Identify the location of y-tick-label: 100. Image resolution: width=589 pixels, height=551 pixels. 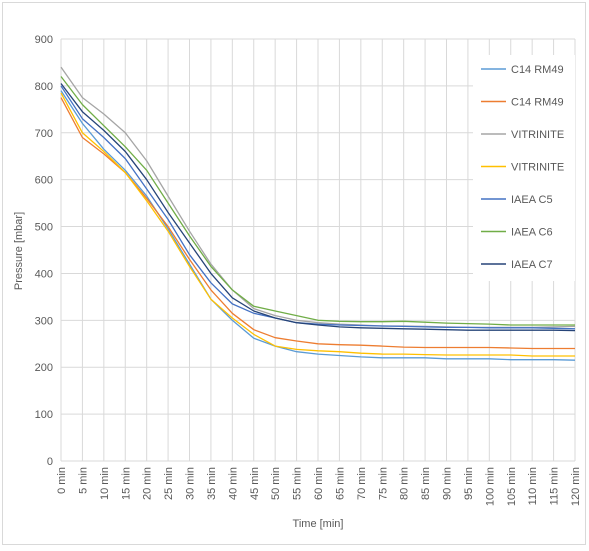
(44, 415).